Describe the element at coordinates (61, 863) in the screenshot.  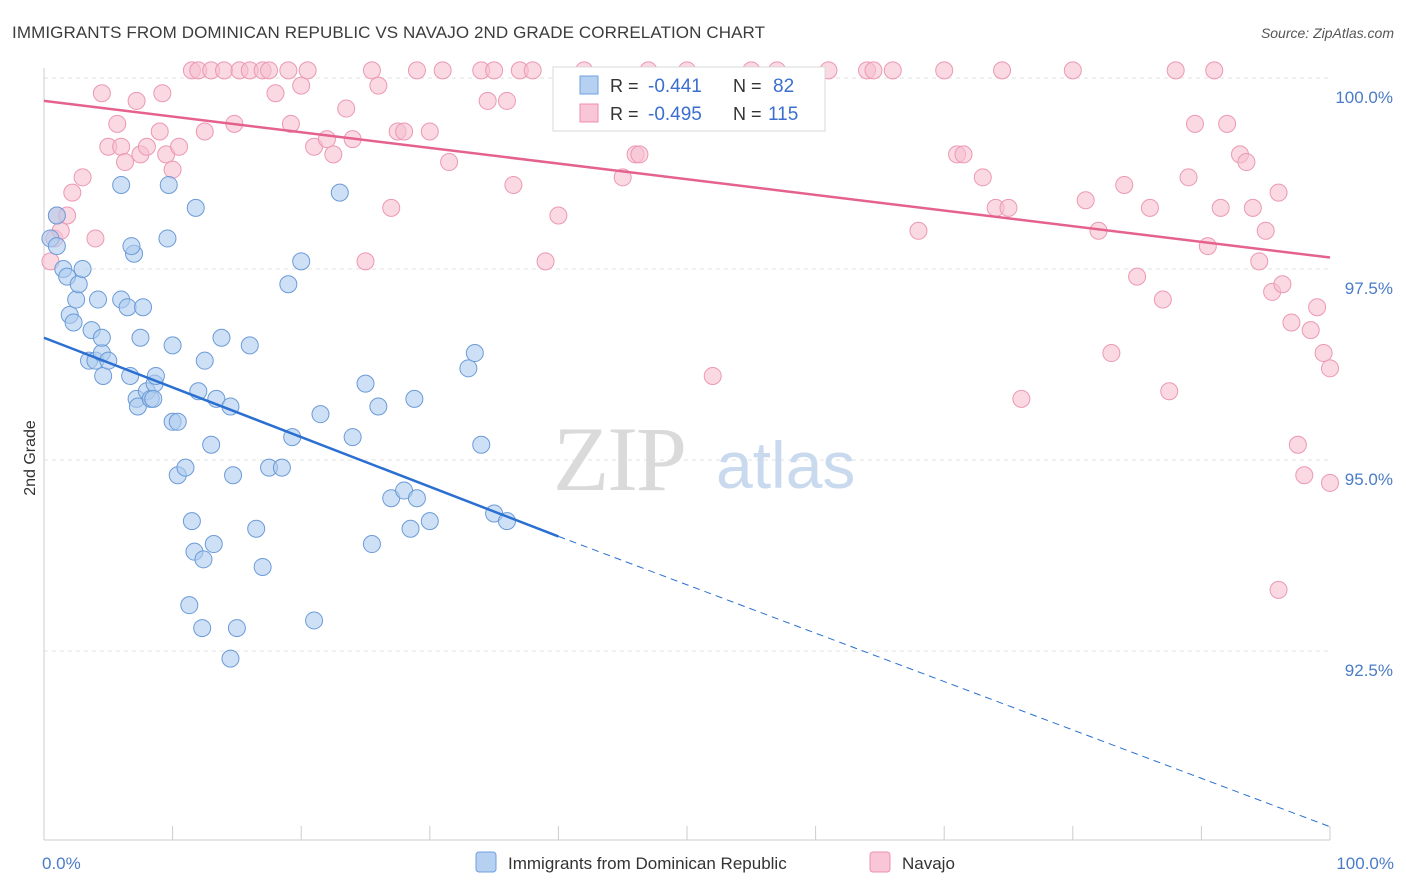
I see `x-tick-label-min: 0.0%` at that location.